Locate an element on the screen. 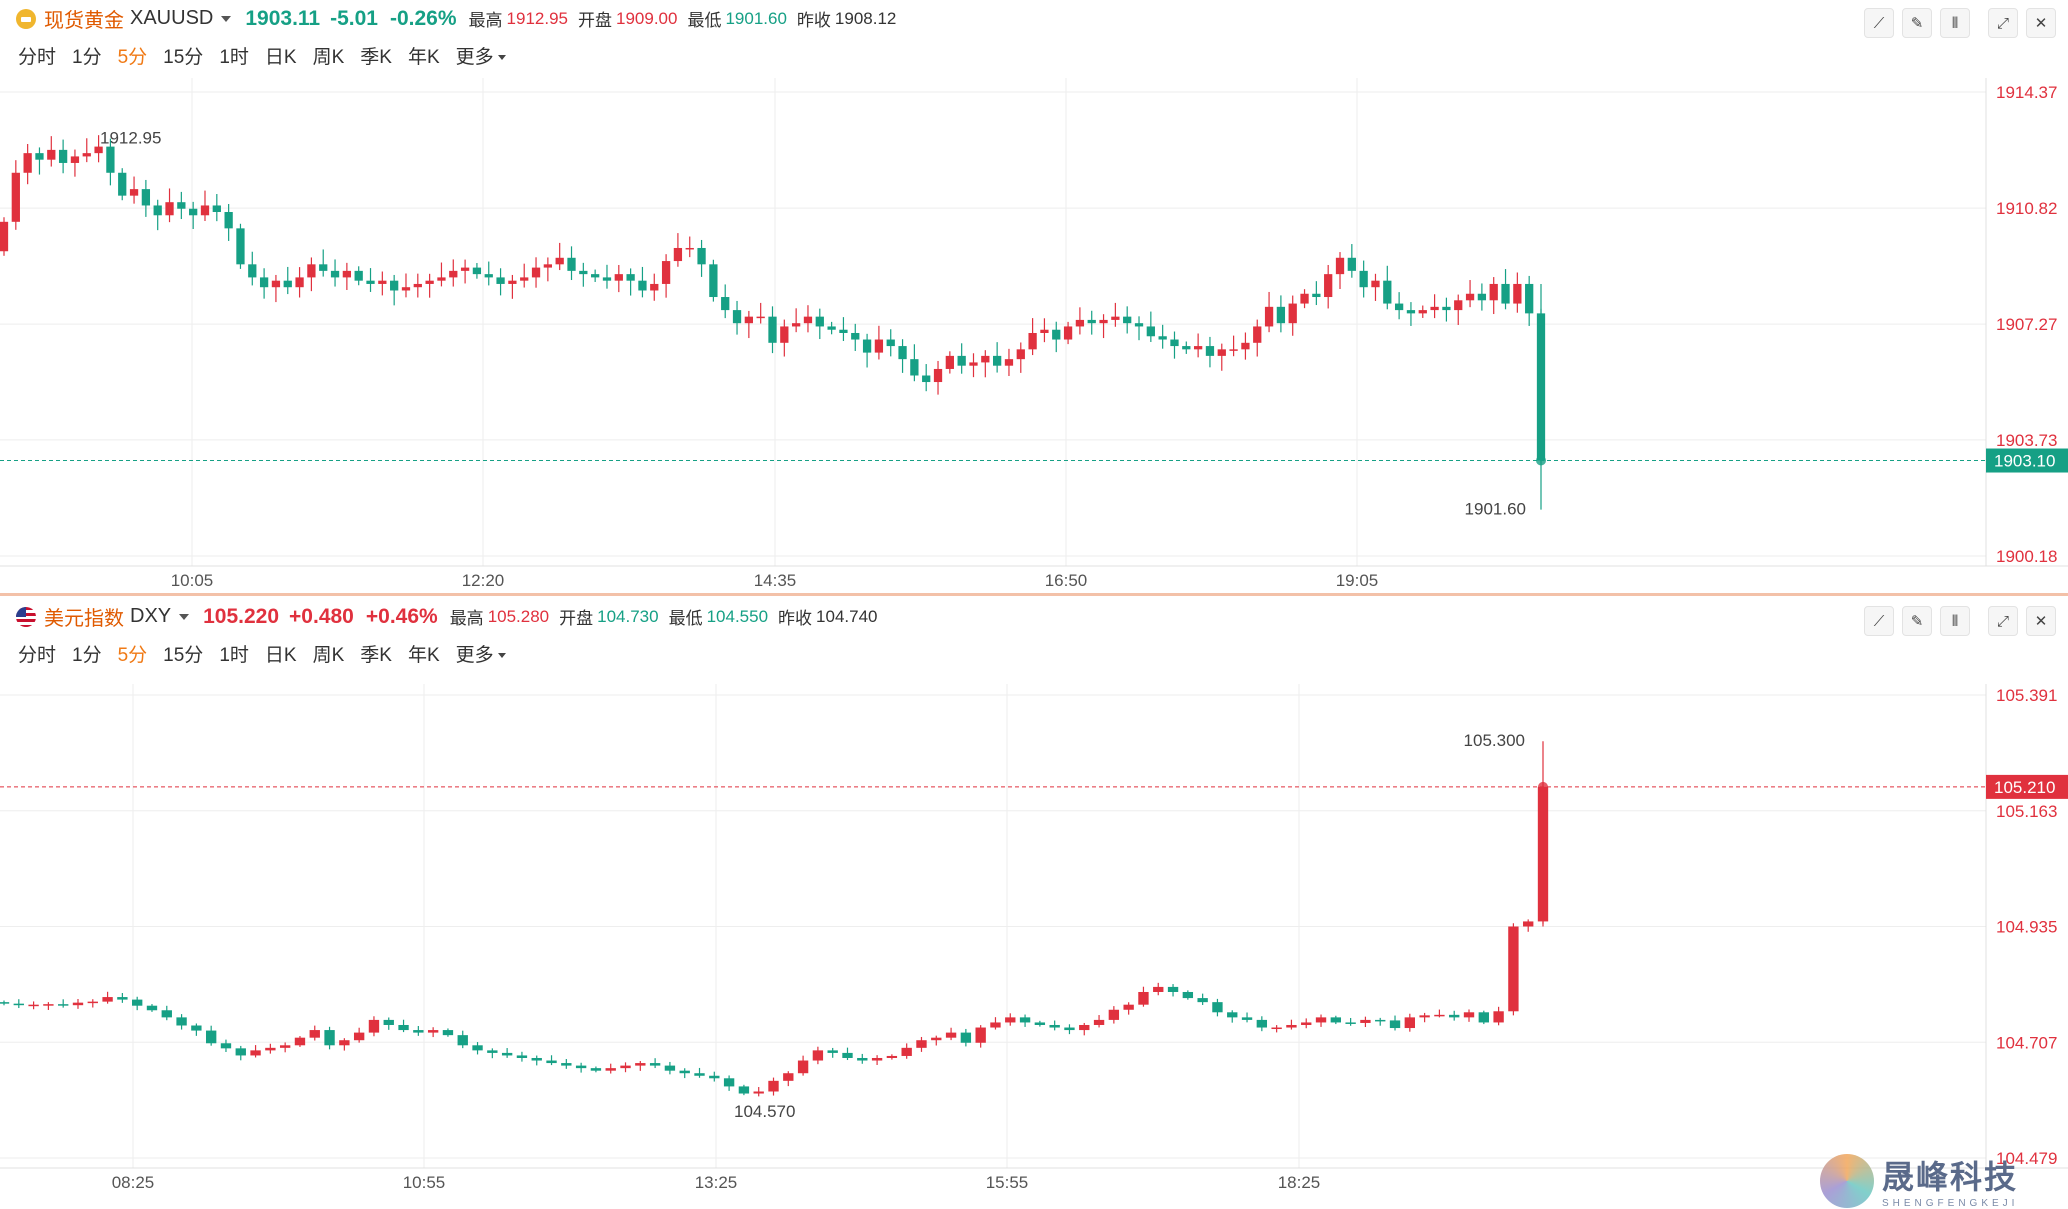 The width and height of the screenshot is (2068, 1209). panel-divider is located at coordinates (1034, 594).